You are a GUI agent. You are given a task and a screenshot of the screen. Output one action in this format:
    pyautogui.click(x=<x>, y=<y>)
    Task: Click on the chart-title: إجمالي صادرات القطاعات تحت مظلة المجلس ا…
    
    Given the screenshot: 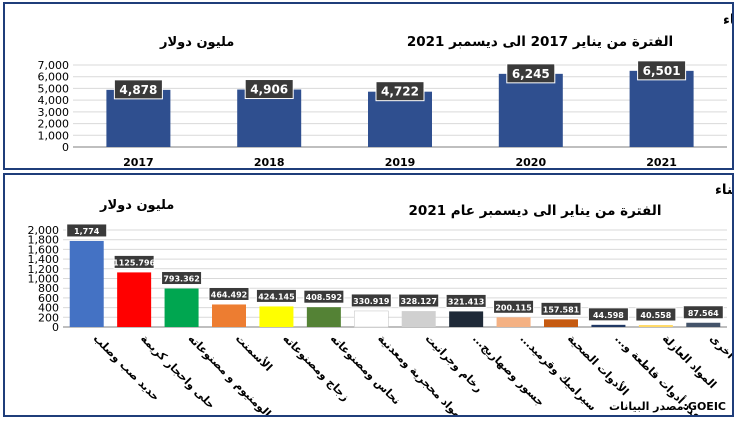 What is the action you would take?
    pyautogui.click(x=727, y=20)
    